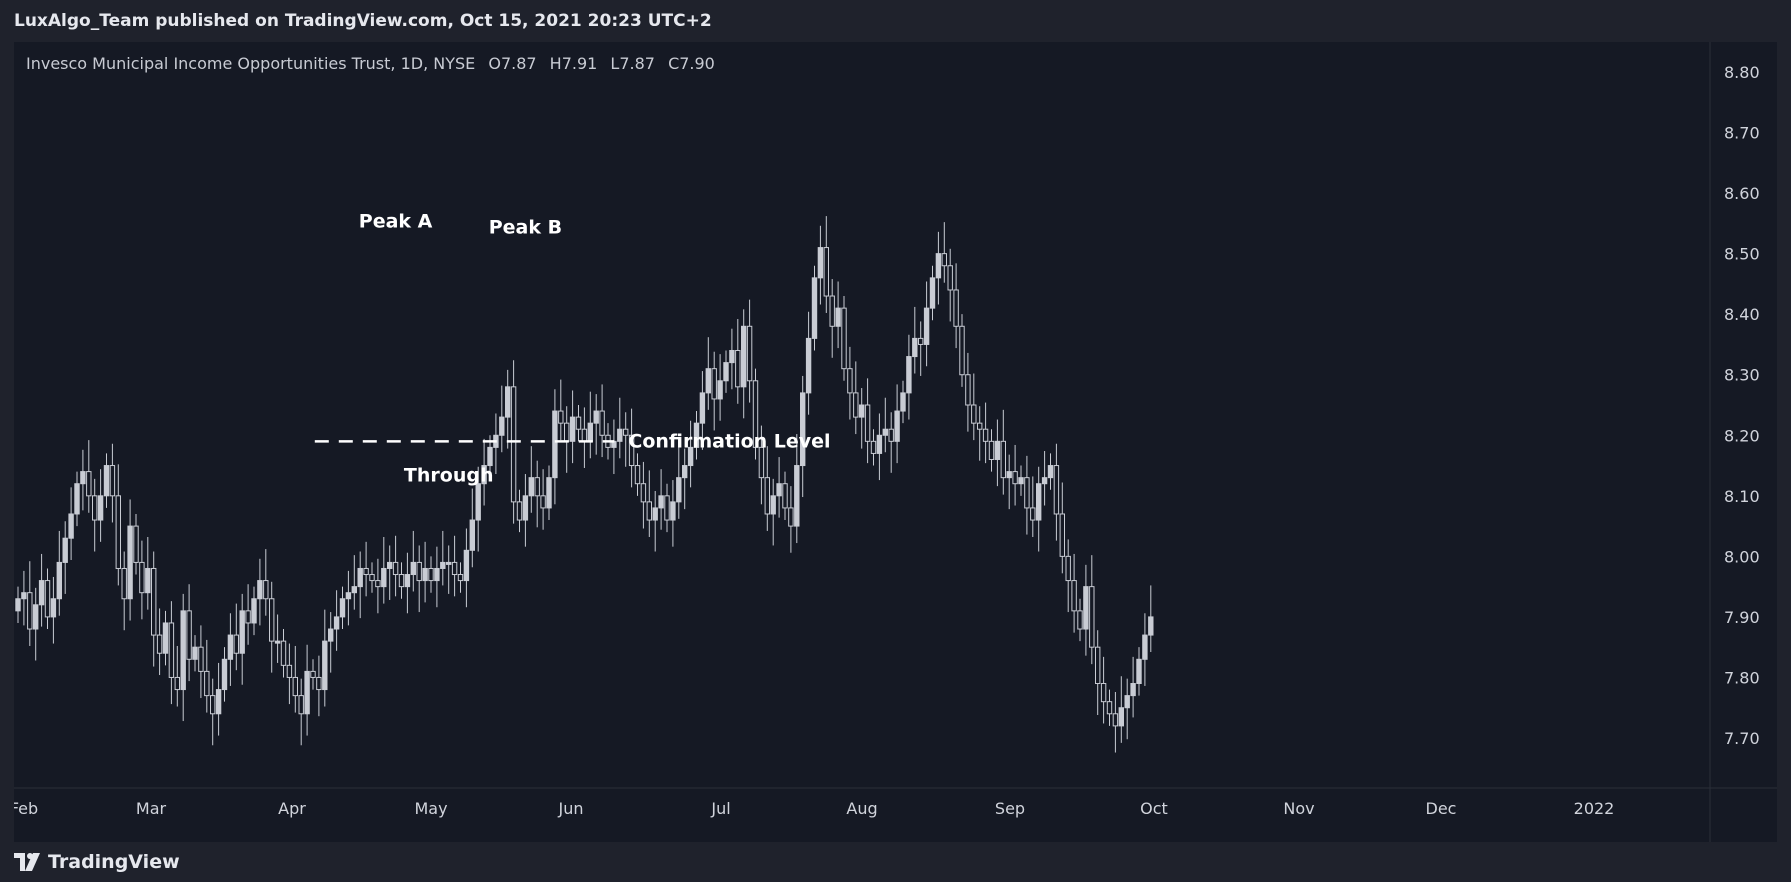 This screenshot has width=1791, height=882. What do you see at coordinates (720, 808) in the screenshot?
I see `time-tick-label: Jul` at bounding box center [720, 808].